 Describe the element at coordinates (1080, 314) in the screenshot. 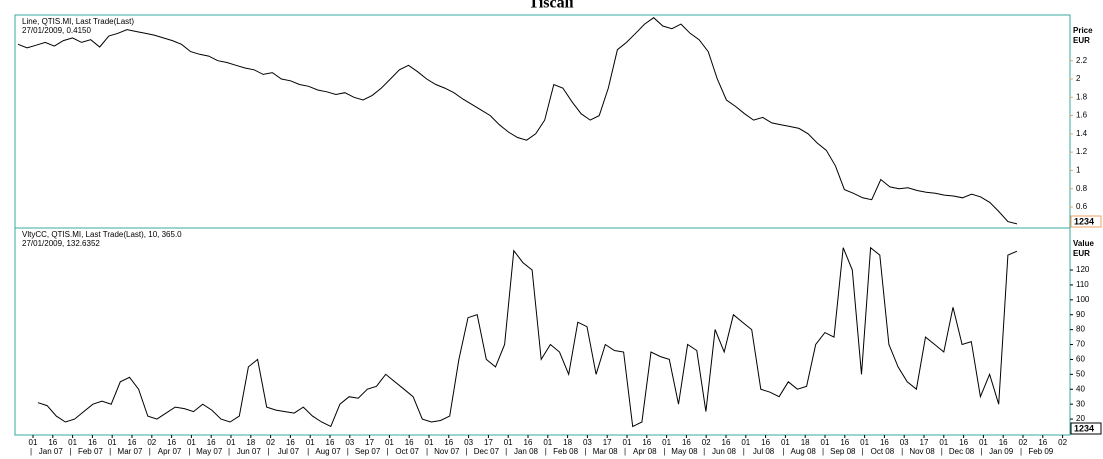

I see `y-tick-label: 90` at that location.